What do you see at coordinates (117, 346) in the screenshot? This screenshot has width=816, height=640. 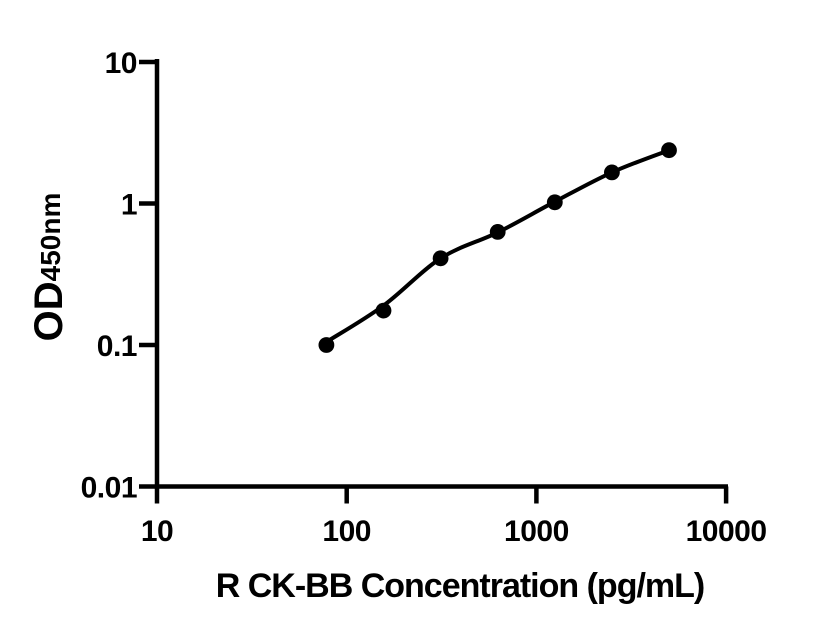 I see `y-tick-label: 0.1` at bounding box center [117, 346].